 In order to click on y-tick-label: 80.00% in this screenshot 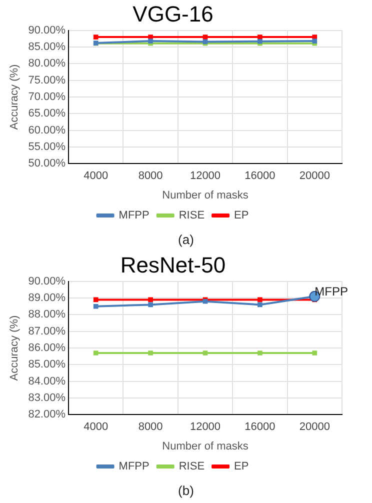, I will do `click(47, 64)`.